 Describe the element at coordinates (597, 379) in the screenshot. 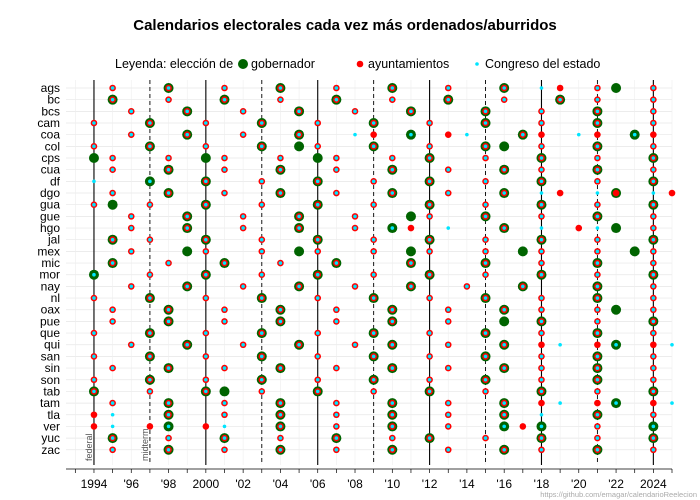

I see `con-son-2021` at that location.